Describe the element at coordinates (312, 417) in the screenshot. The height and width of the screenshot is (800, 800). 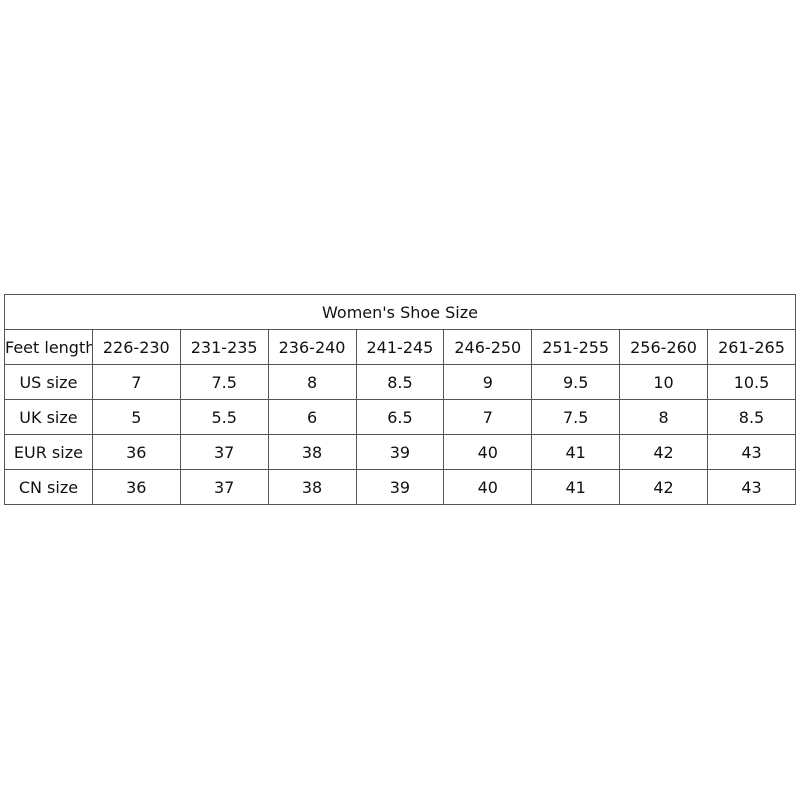
I see `table-cell: 6` at that location.